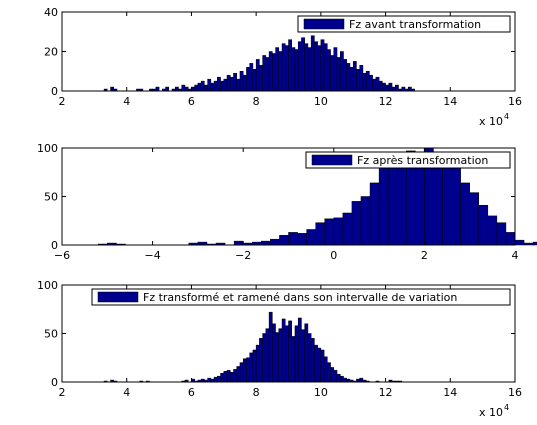 The image size is (537, 425). Describe the element at coordinates (256, 101) in the screenshot. I see `x-tick-label: 8` at that location.